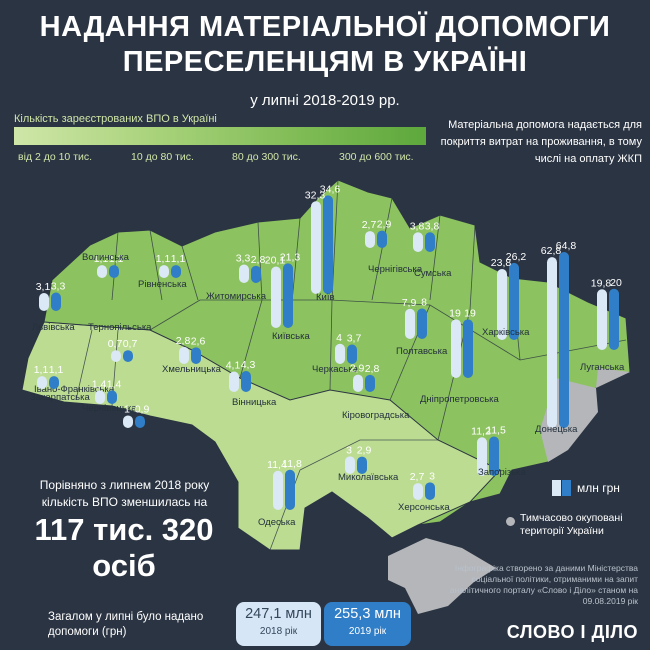 This screenshot has height=650, width=650. What do you see at coordinates (246, 381) in the screenshot?
I see `region-16-bar-2019` at bounding box center [246, 381].